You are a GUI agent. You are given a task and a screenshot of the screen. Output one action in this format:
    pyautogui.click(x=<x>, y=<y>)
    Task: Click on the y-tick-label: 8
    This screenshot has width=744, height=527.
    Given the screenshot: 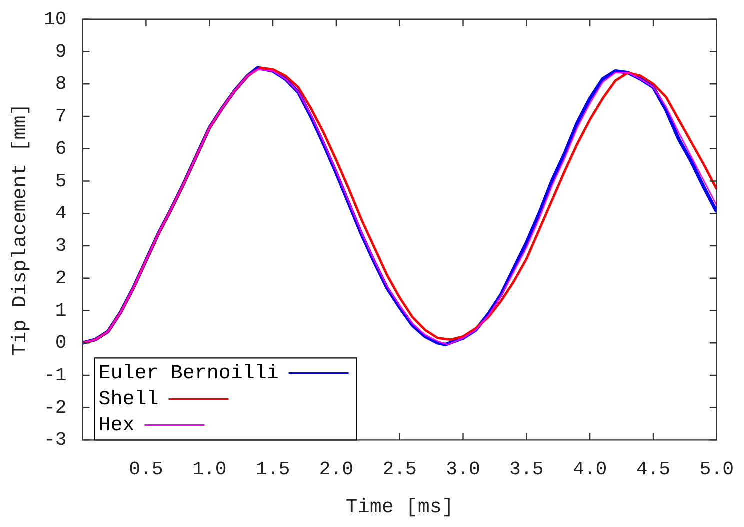 What is the action you would take?
    pyautogui.click(x=61, y=84)
    